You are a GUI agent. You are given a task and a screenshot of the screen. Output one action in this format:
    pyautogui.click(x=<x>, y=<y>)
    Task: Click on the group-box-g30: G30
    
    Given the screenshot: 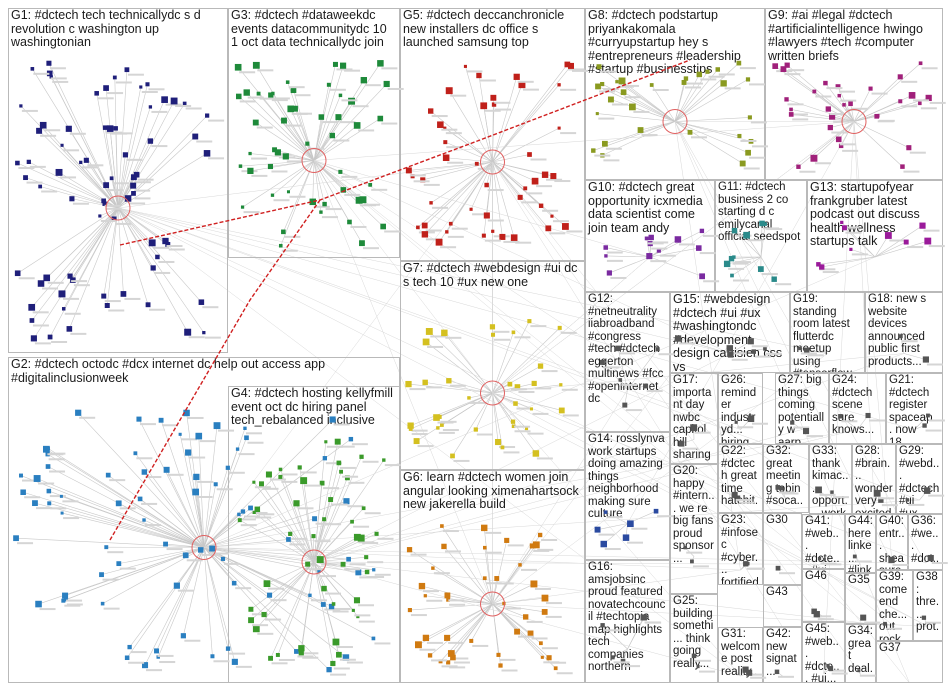 What is the action you would take?
    pyautogui.click(x=782, y=549)
    